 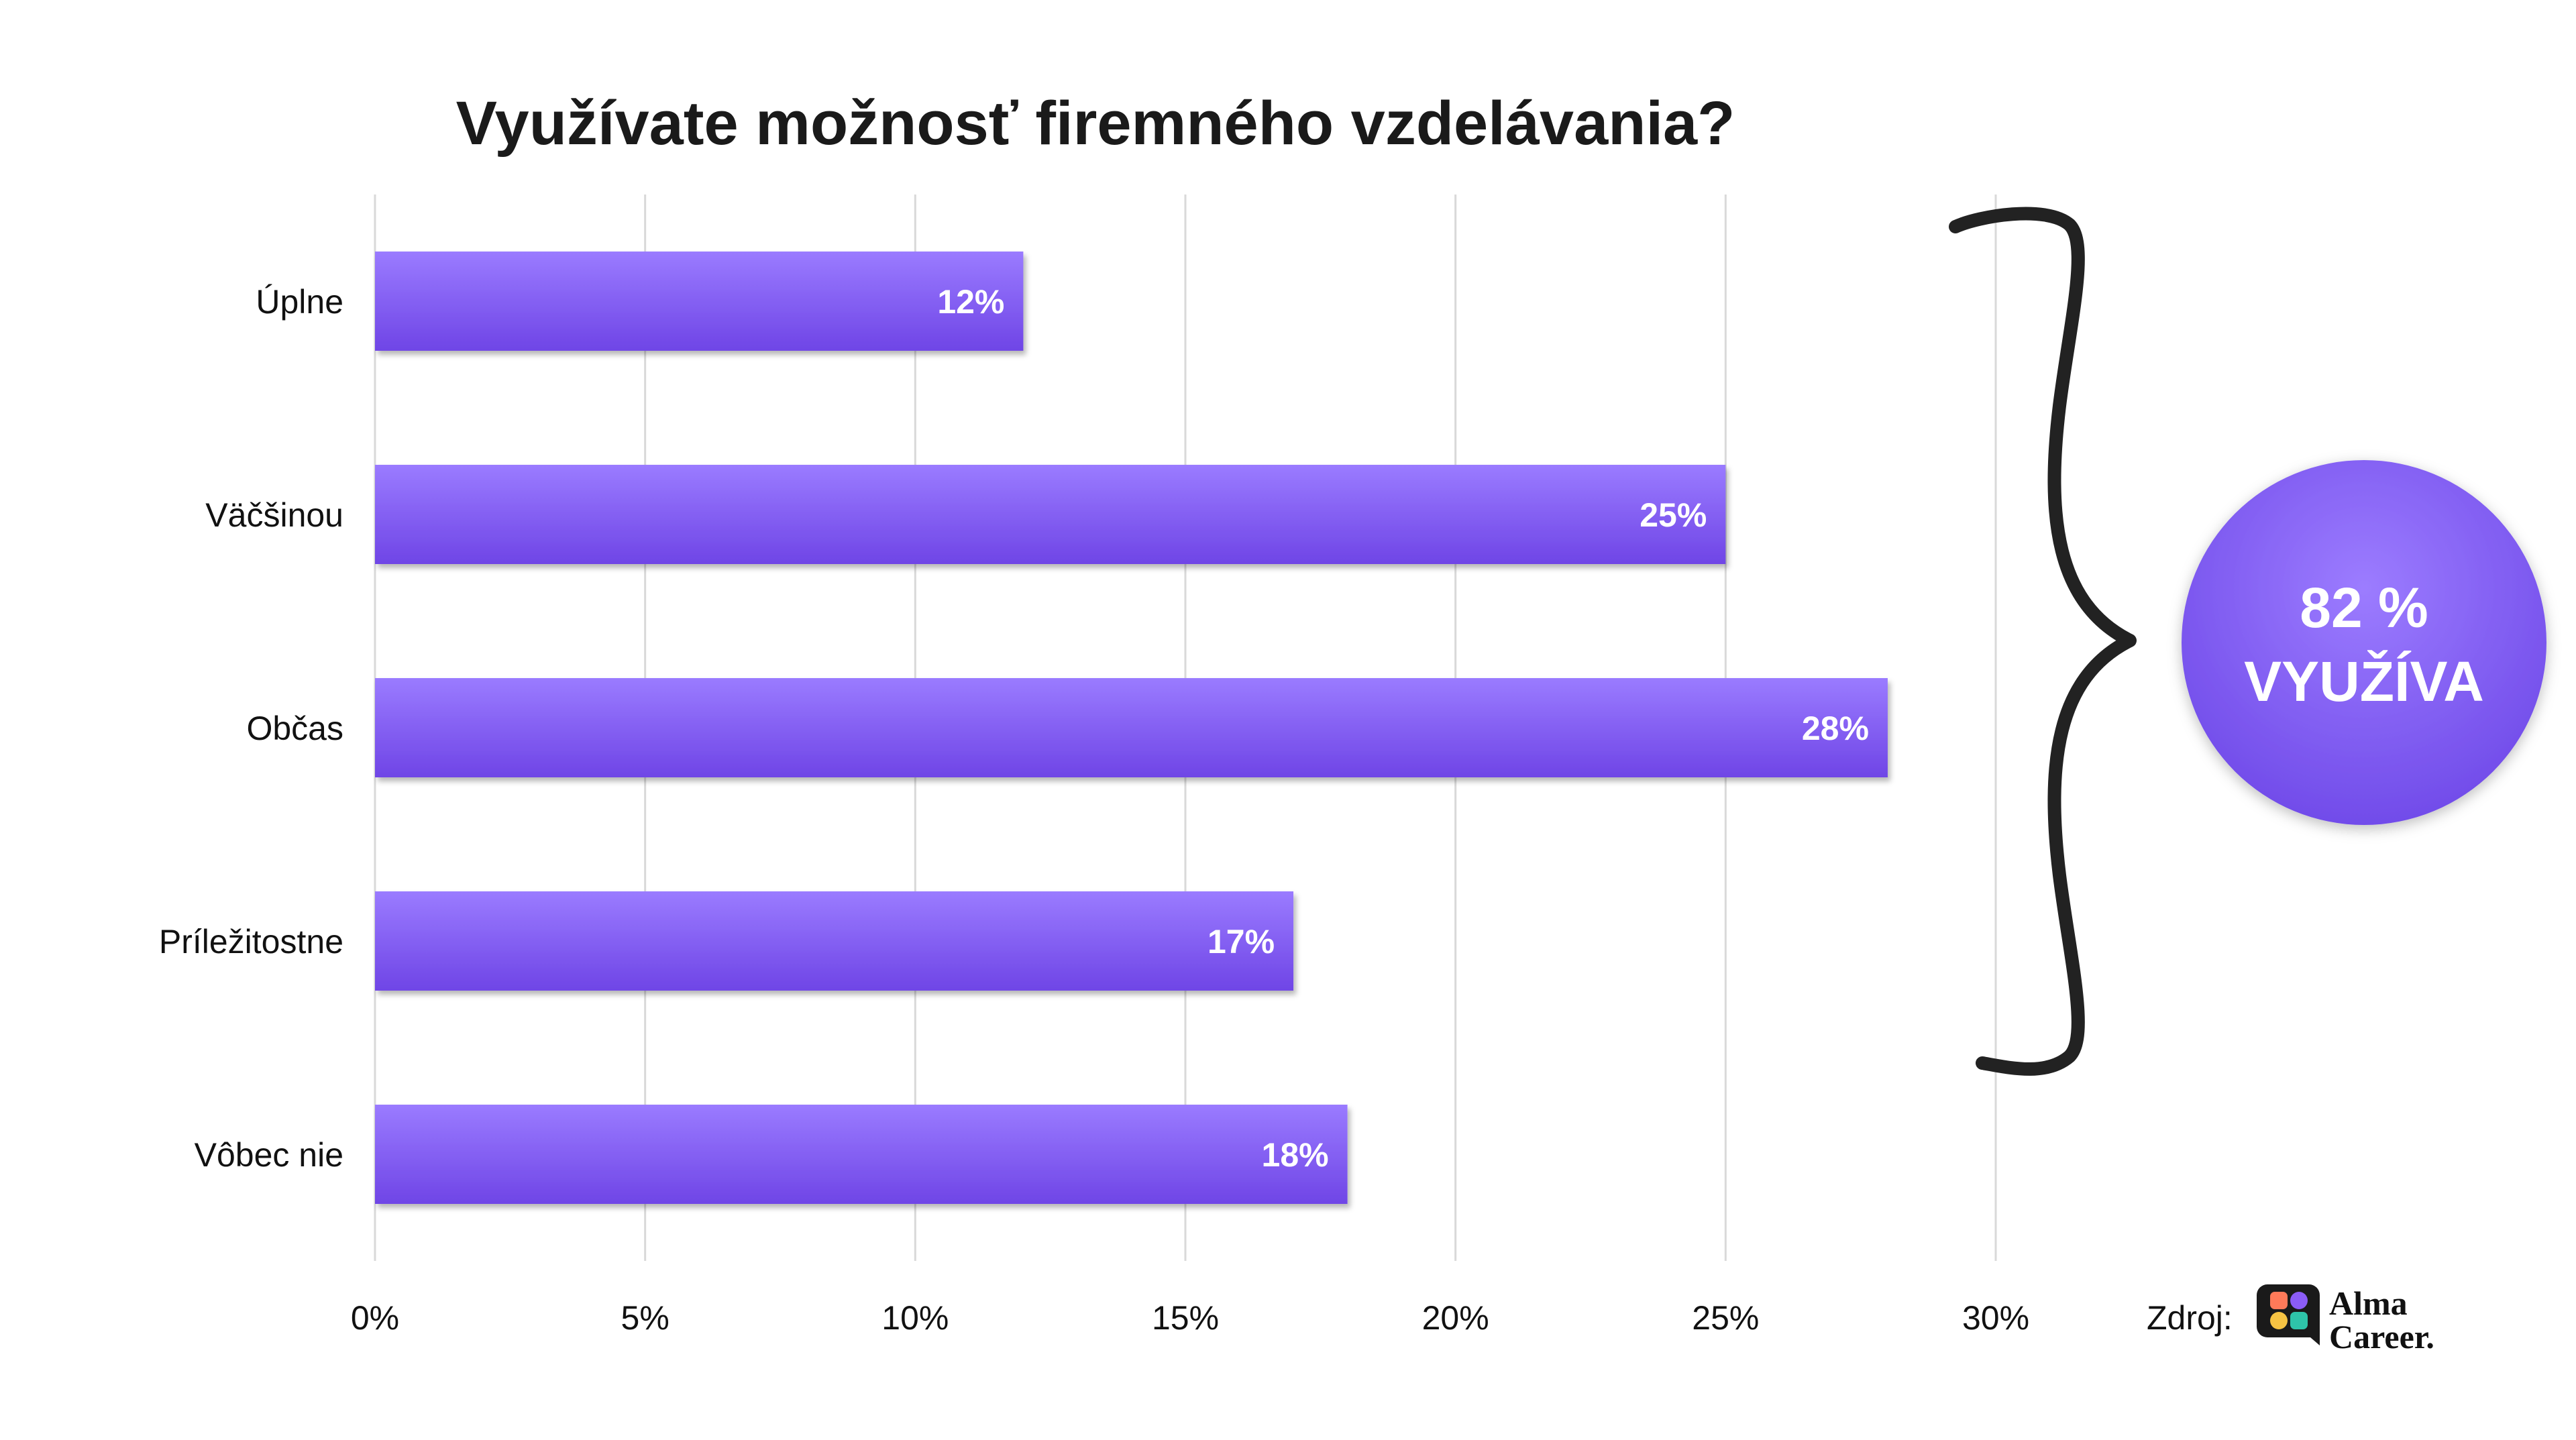 I want to click on bar-value-label: 17%, so click(x=1241, y=941).